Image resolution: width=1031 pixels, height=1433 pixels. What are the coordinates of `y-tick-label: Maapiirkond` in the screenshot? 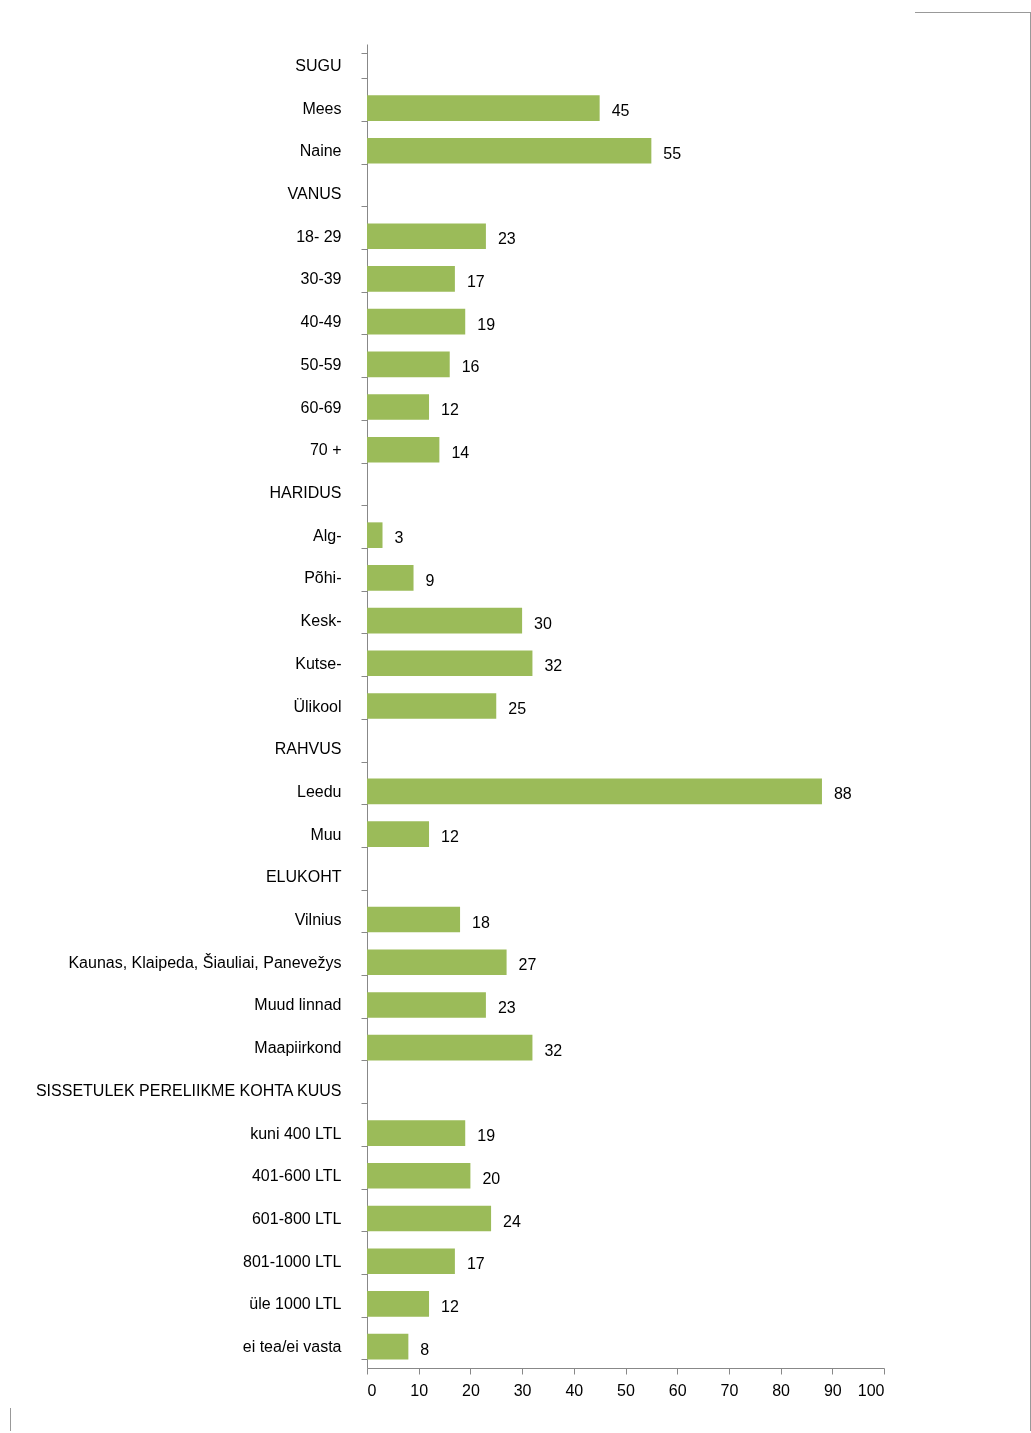 It's located at (298, 1048).